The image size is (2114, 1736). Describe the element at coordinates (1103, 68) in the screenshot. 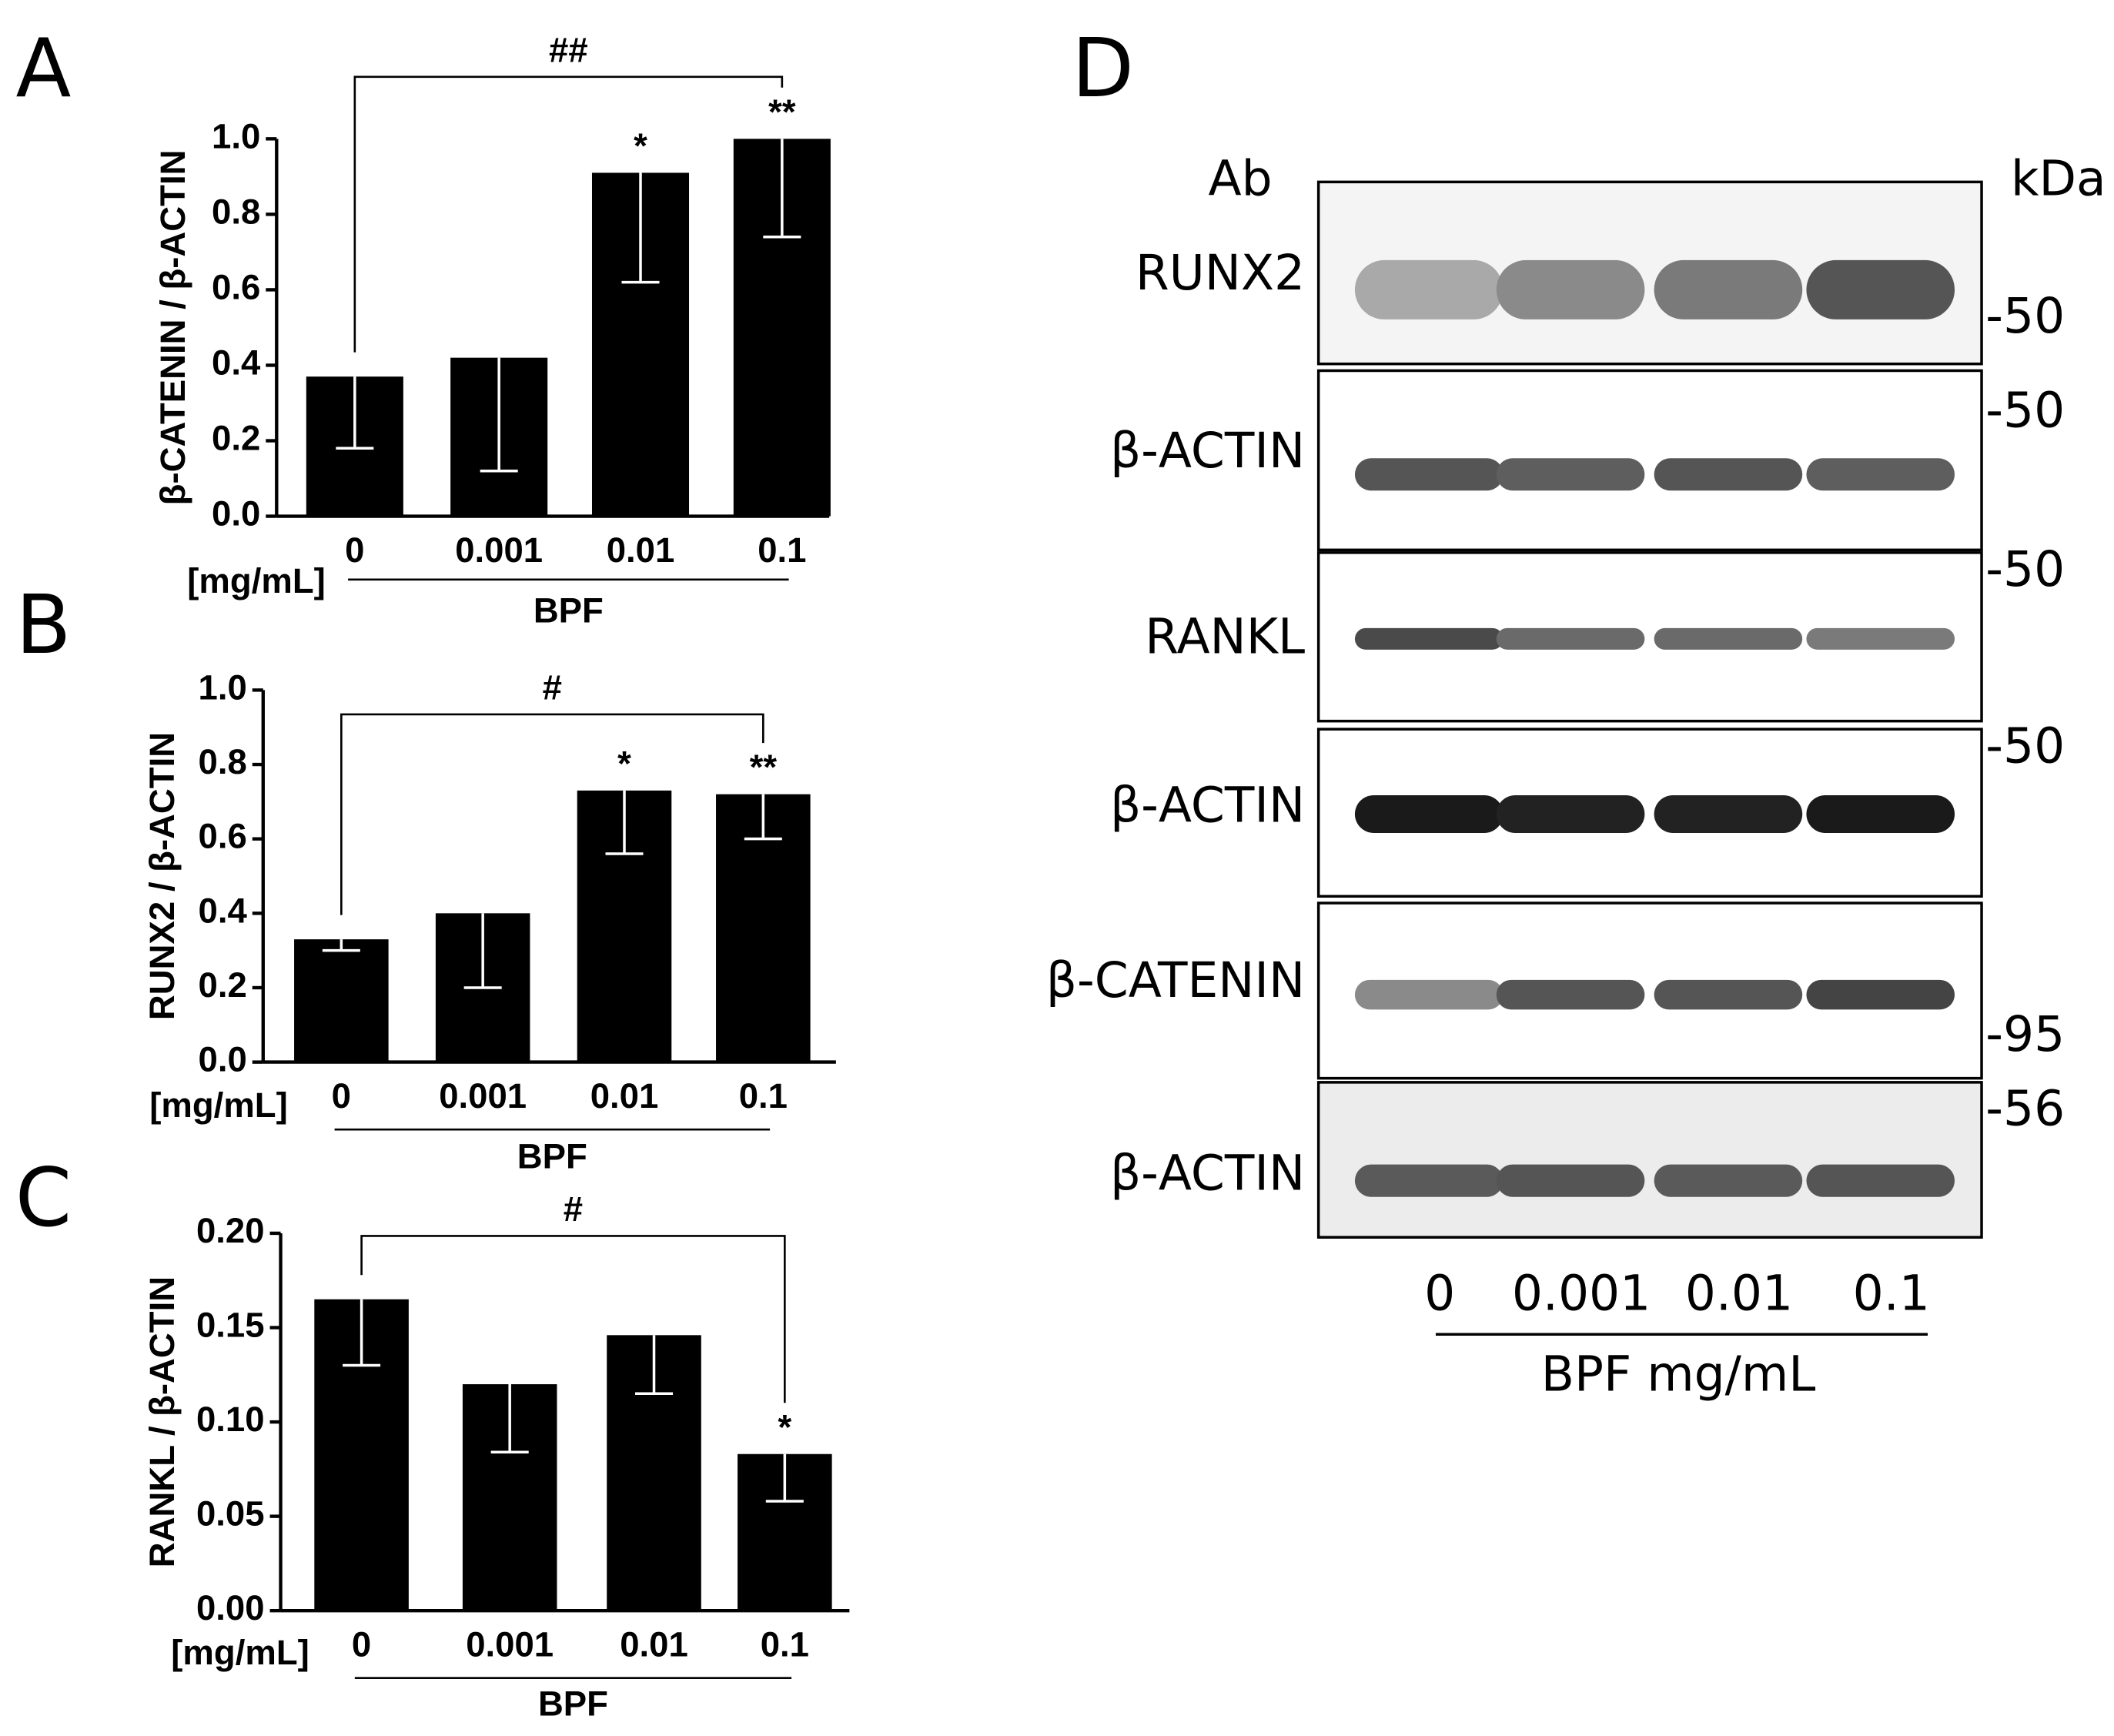

I see `panel-letter: D` at that location.